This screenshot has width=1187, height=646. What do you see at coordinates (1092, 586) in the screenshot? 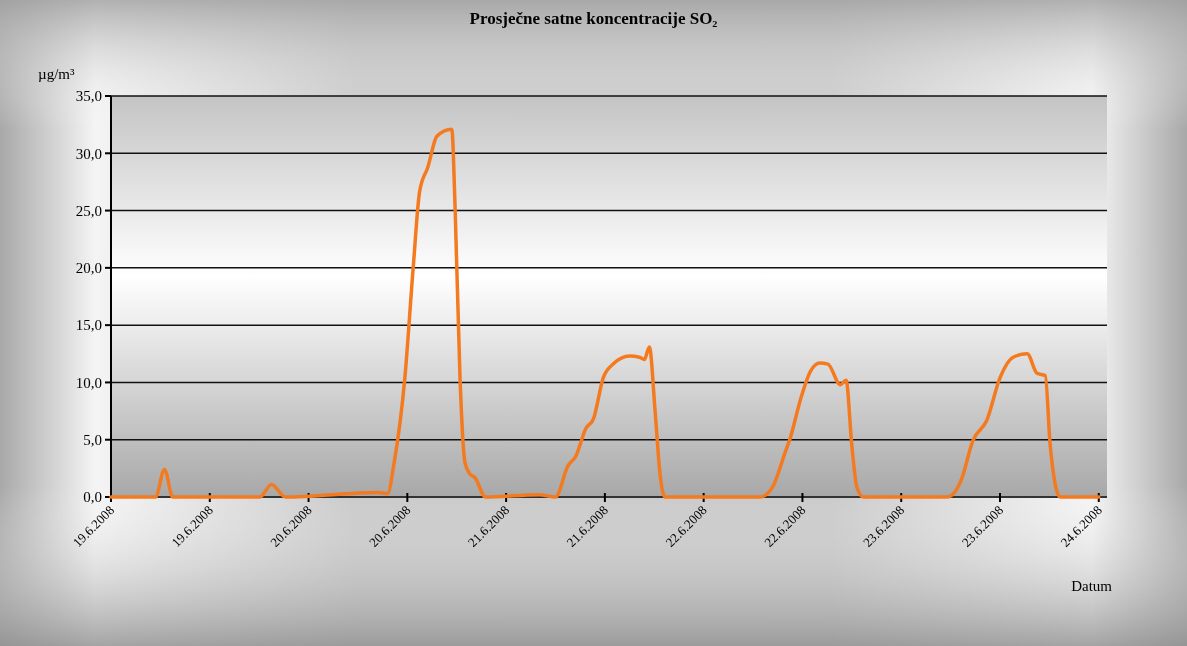
I see `x-axis-title: Datum` at bounding box center [1092, 586].